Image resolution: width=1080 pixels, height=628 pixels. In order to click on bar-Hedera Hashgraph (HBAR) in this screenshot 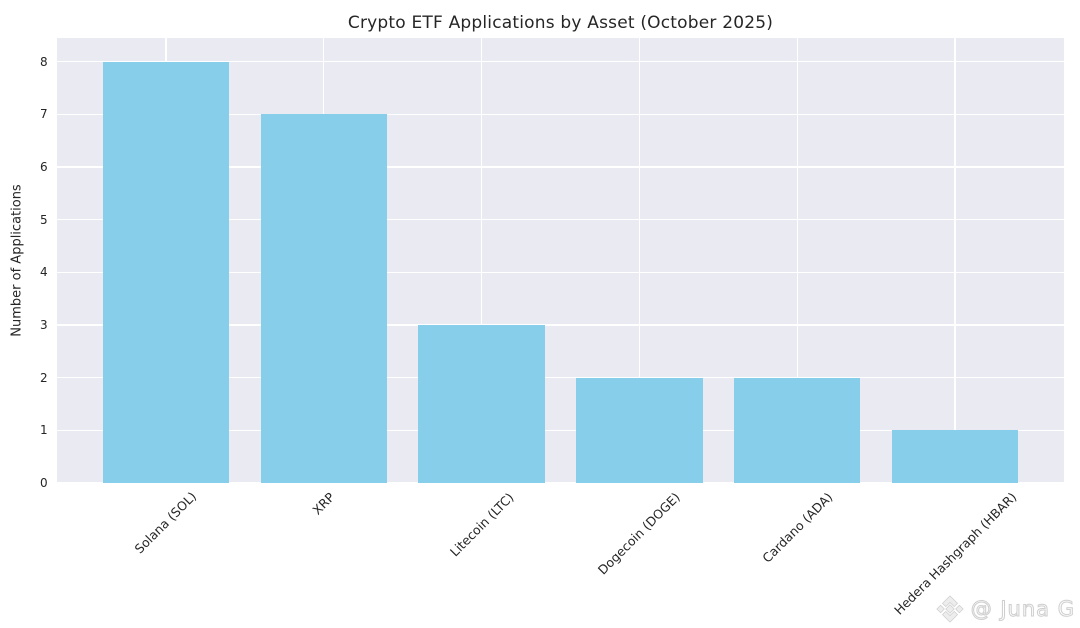, I will do `click(955, 456)`.